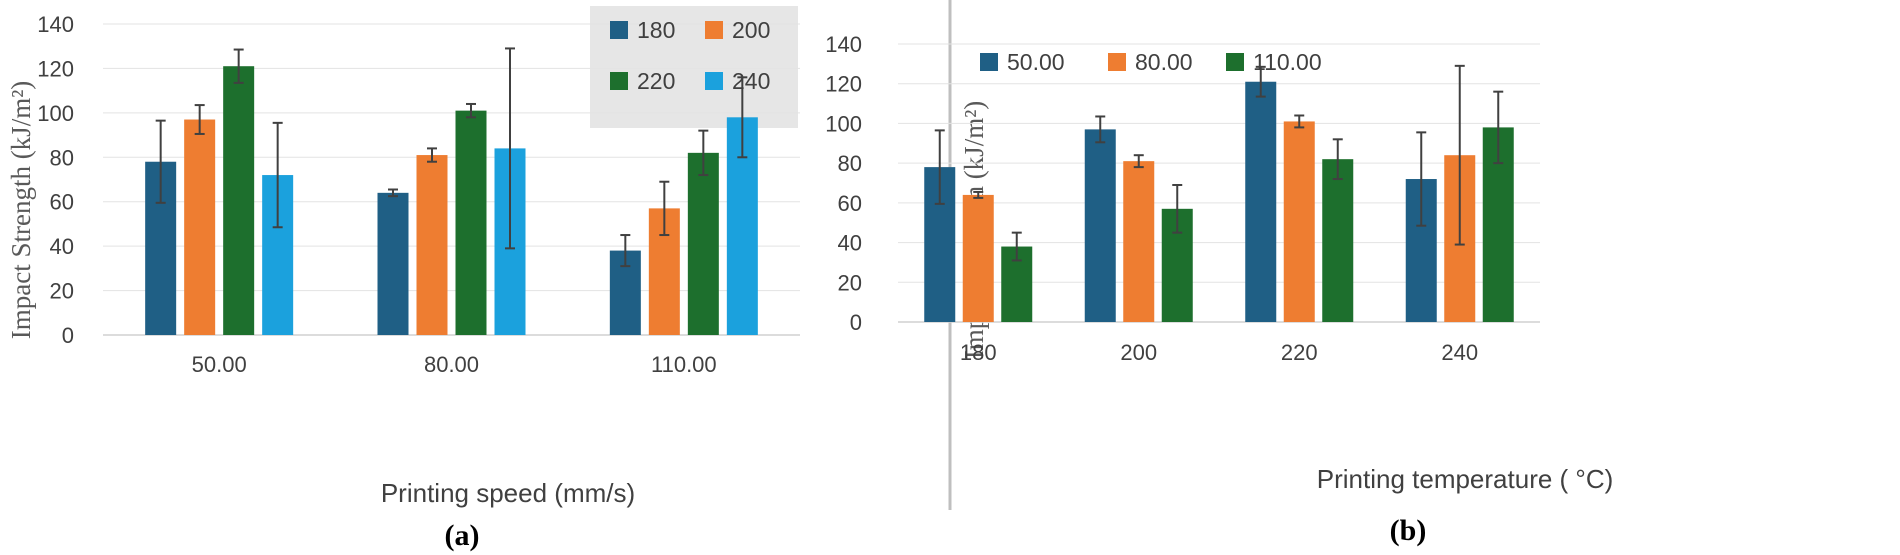  What do you see at coordinates (1408, 530) in the screenshot?
I see `chart-b-panel-label: (b)` at bounding box center [1408, 530].